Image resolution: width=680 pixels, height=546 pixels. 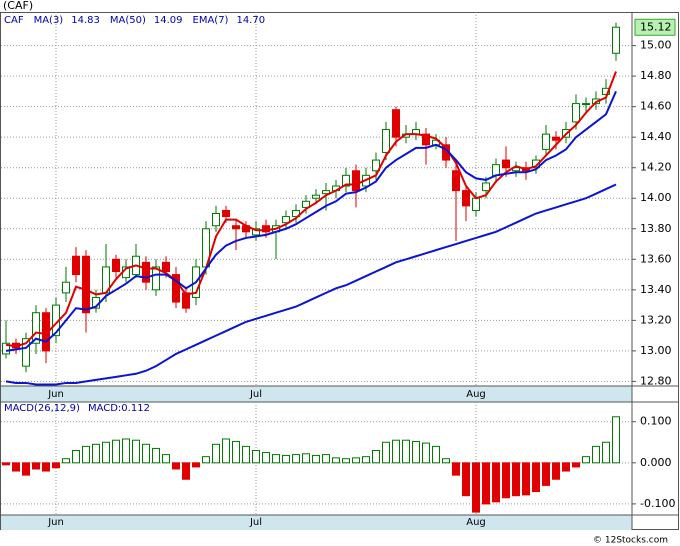 I want to click on y-tick-label: 14.20, so click(x=656, y=167).